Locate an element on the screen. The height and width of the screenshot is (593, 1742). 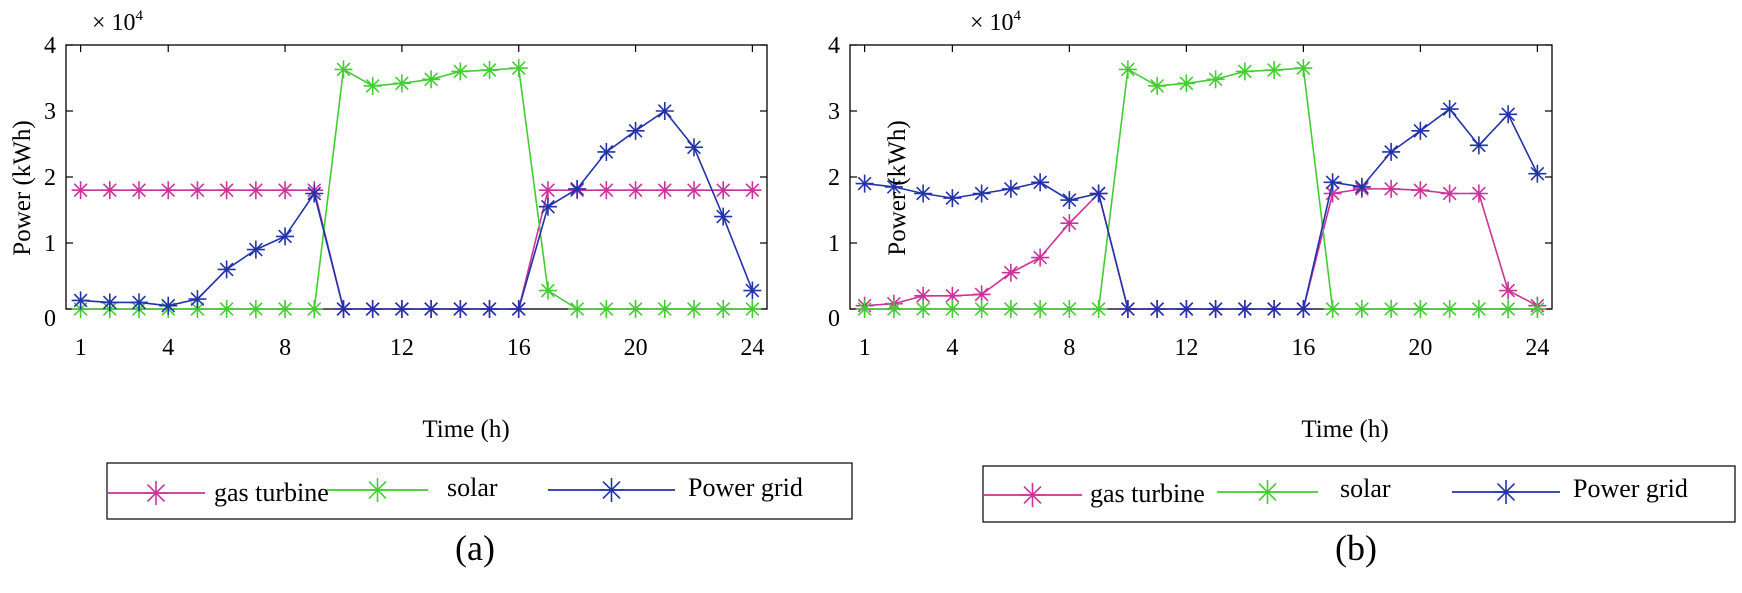
legend-box-a is located at coordinates (479, 491).